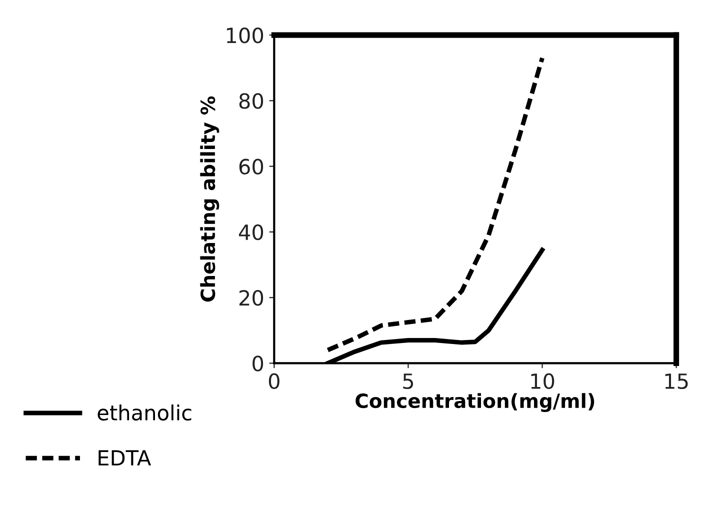  I want to click on y-axis-title: Chelating ability %, so click(210, 199).